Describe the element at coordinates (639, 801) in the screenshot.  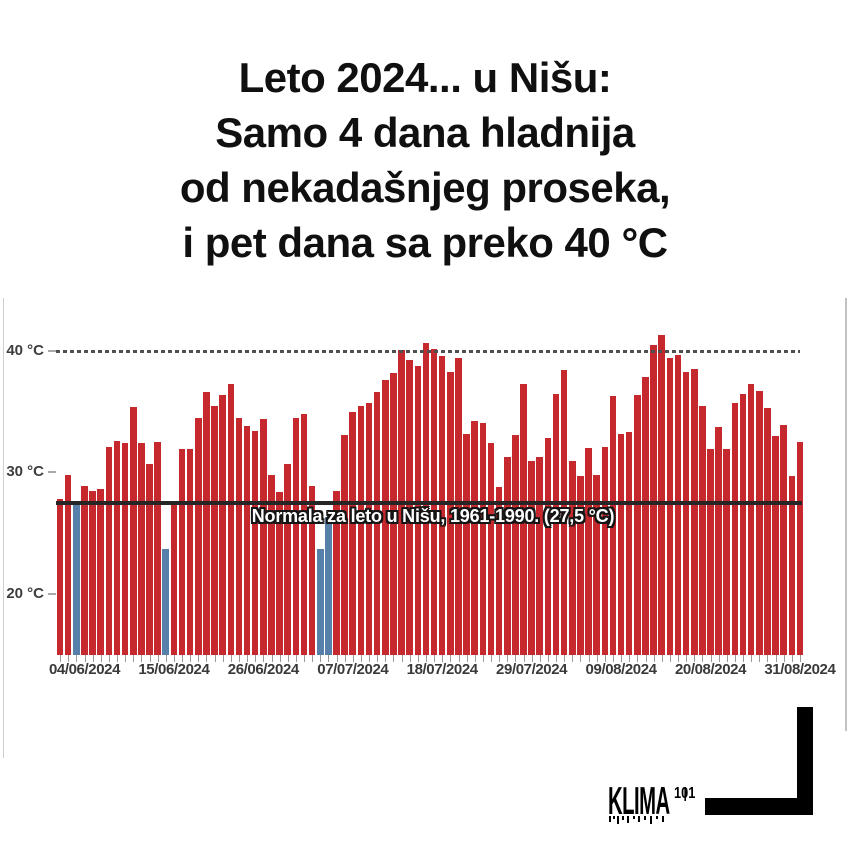
I see `klima101-logo-word: KLIMA` at that location.